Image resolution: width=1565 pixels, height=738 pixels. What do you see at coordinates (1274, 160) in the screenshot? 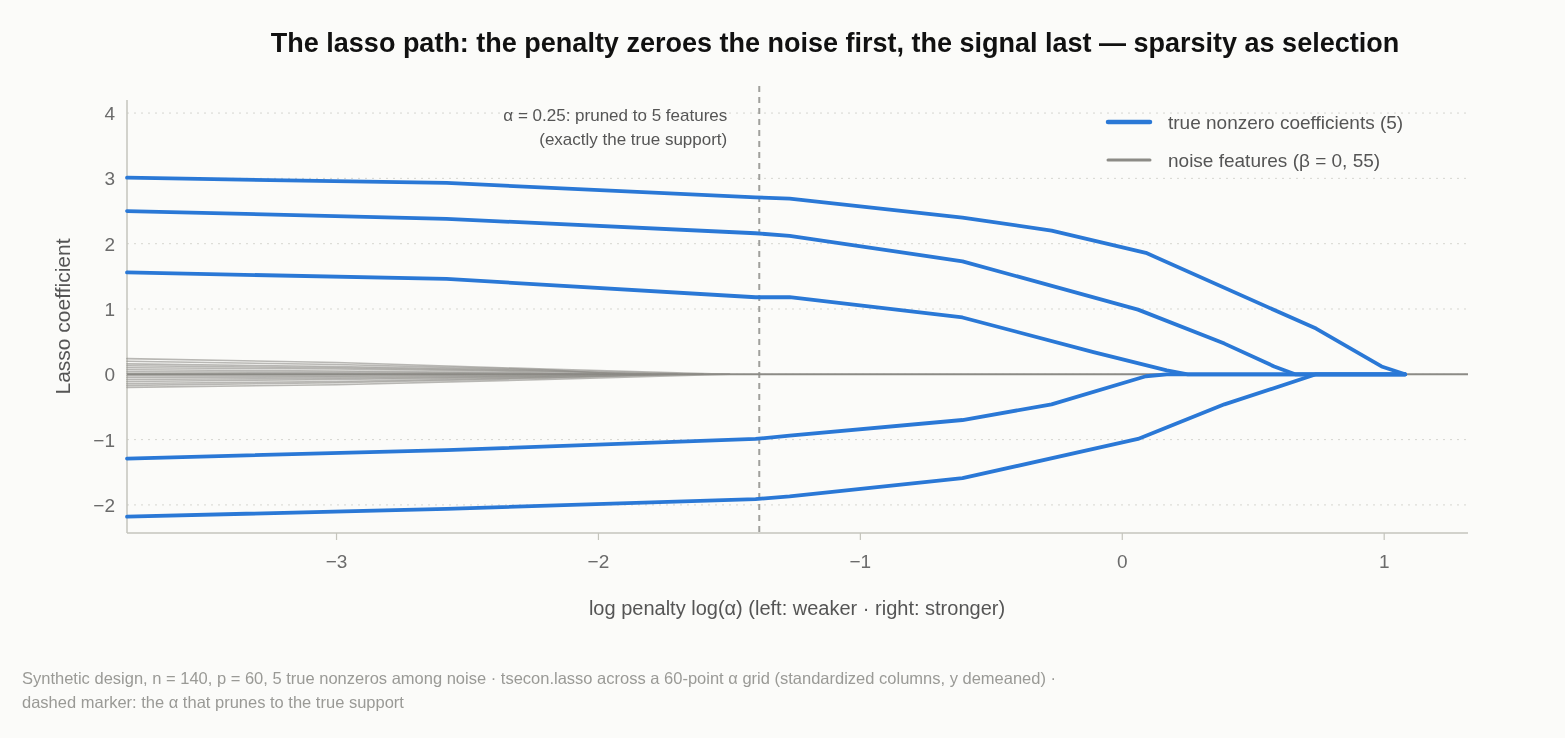
I see `legend-label: noise features (β = 0, 55)` at bounding box center [1274, 160].